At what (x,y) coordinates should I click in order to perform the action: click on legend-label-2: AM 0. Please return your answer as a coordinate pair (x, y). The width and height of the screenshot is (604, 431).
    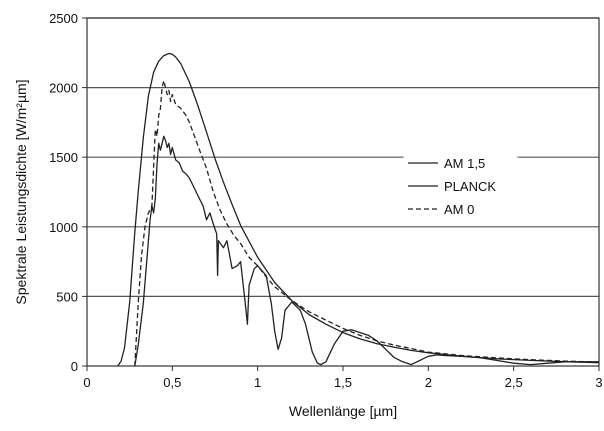
    Looking at the image, I should click on (459, 209).